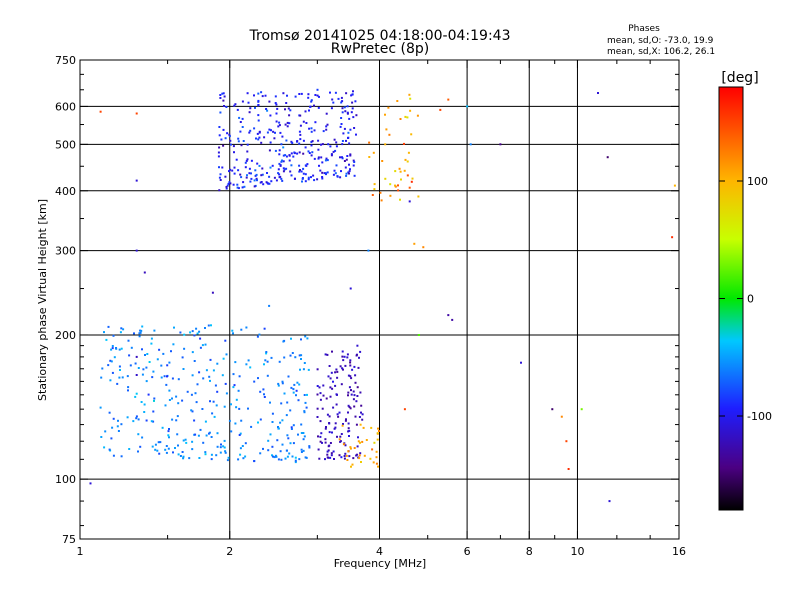  Describe the element at coordinates (380, 49) in the screenshot. I see `chart-subtitle: RwPretec (8p)` at that location.